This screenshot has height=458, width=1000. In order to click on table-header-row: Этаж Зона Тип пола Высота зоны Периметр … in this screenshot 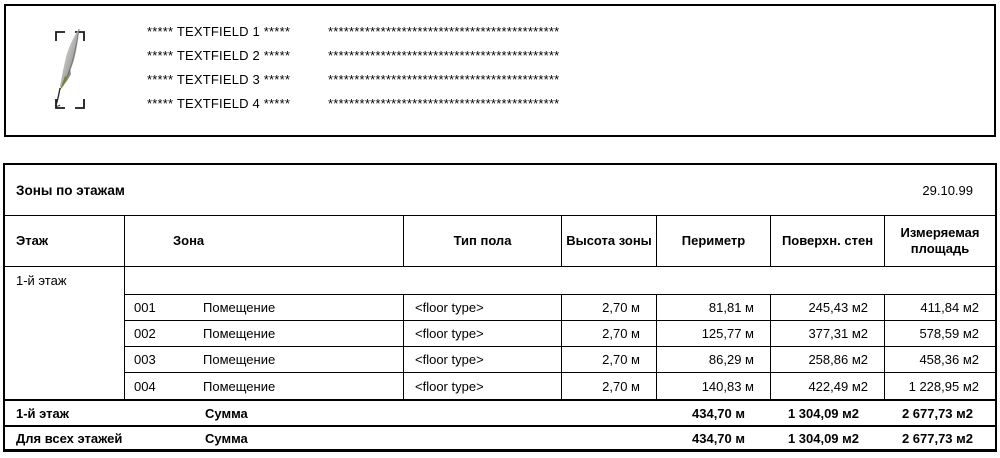, I will do `click(500, 241)`.